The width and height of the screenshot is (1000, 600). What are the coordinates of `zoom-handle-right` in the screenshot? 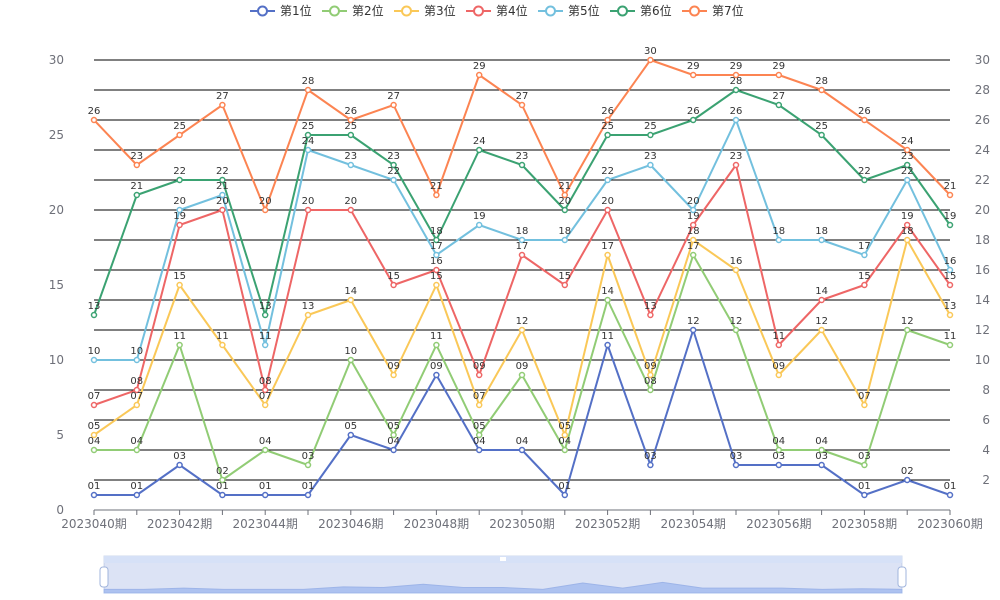 It's located at (902, 577).